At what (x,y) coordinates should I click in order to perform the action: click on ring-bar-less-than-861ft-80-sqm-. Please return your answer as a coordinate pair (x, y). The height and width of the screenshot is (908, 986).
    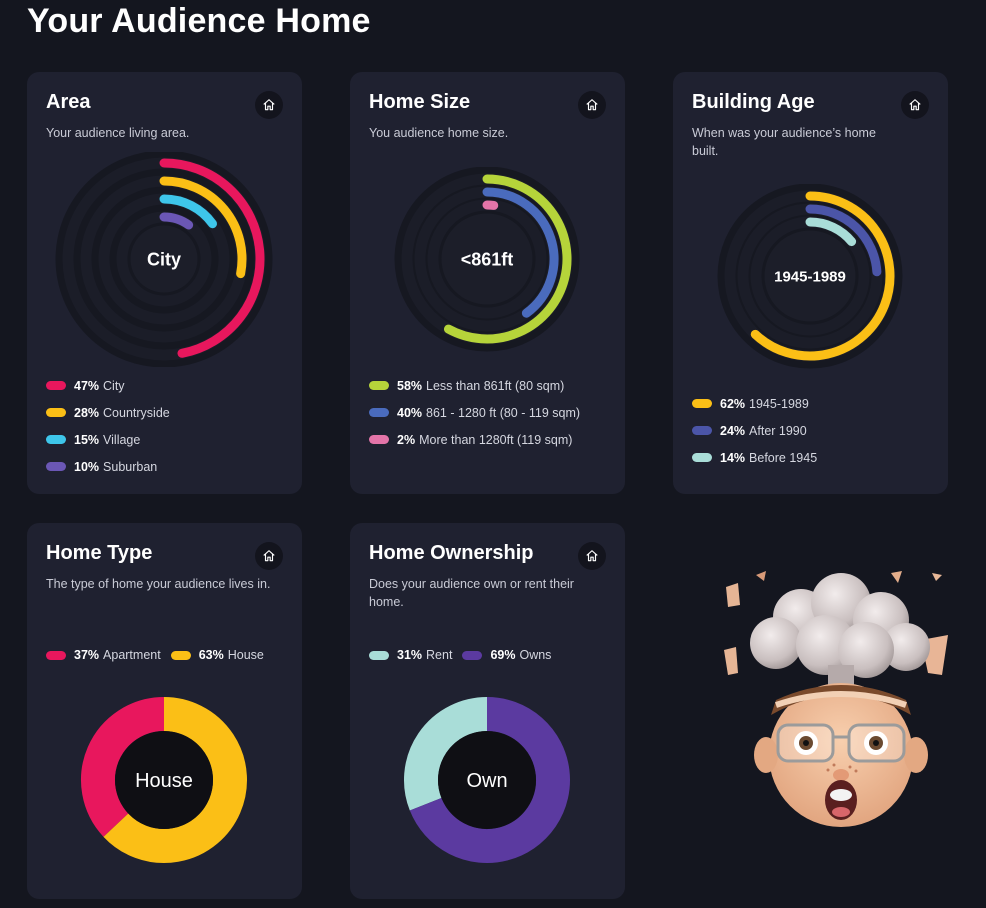
    Looking at the image, I should click on (507, 259).